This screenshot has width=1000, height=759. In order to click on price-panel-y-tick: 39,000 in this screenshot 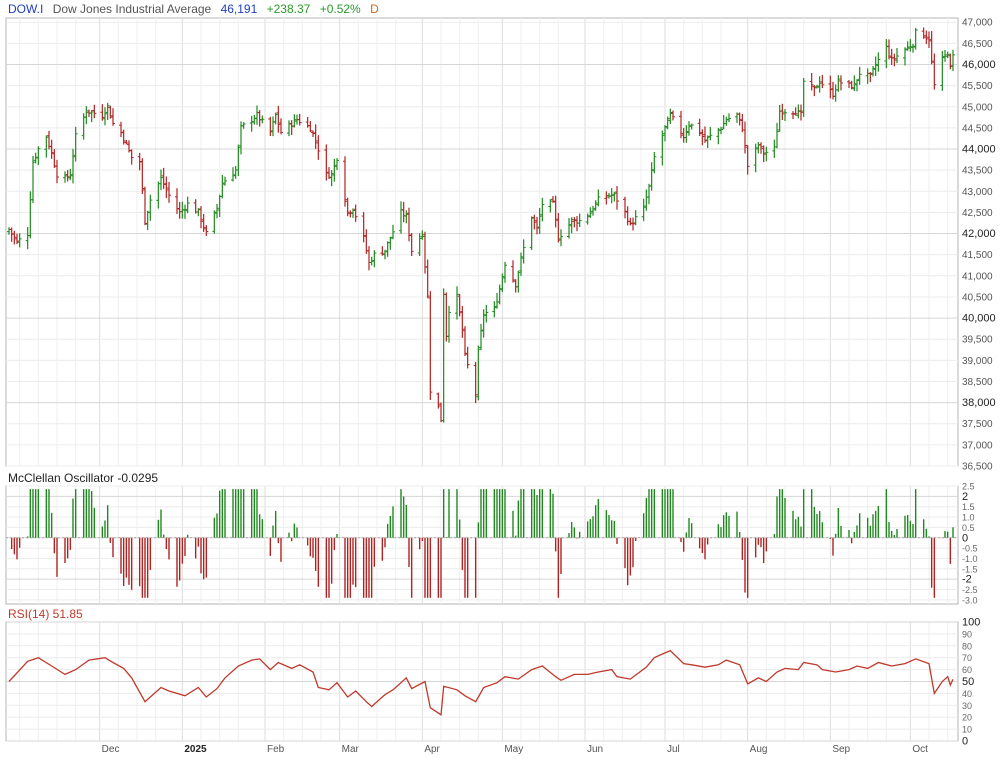, I will do `click(977, 361)`.